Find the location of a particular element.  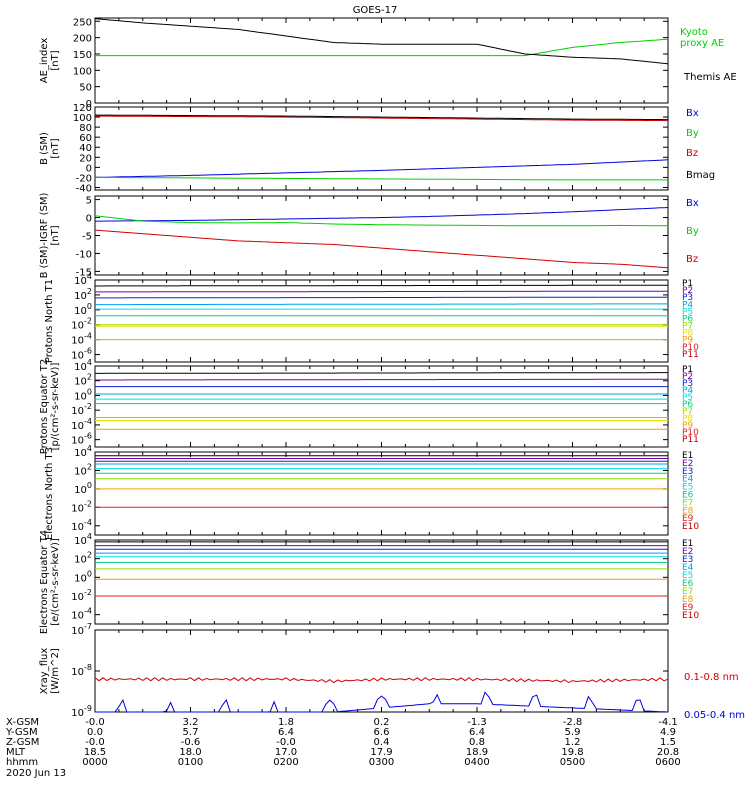

x-axis-value: 17.0 is located at coordinates (286, 752).